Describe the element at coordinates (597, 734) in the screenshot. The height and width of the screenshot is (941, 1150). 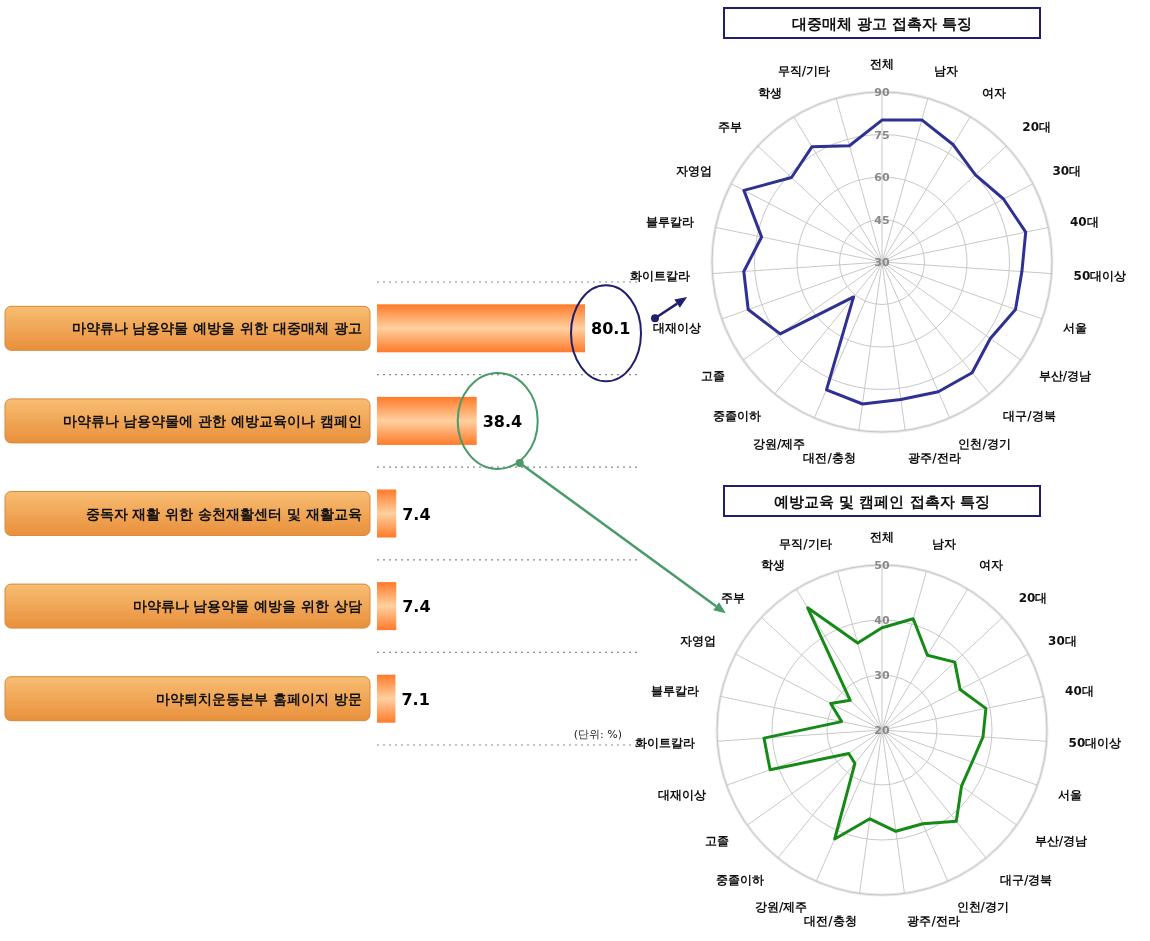
I see `annotation: (단위: %)` at that location.